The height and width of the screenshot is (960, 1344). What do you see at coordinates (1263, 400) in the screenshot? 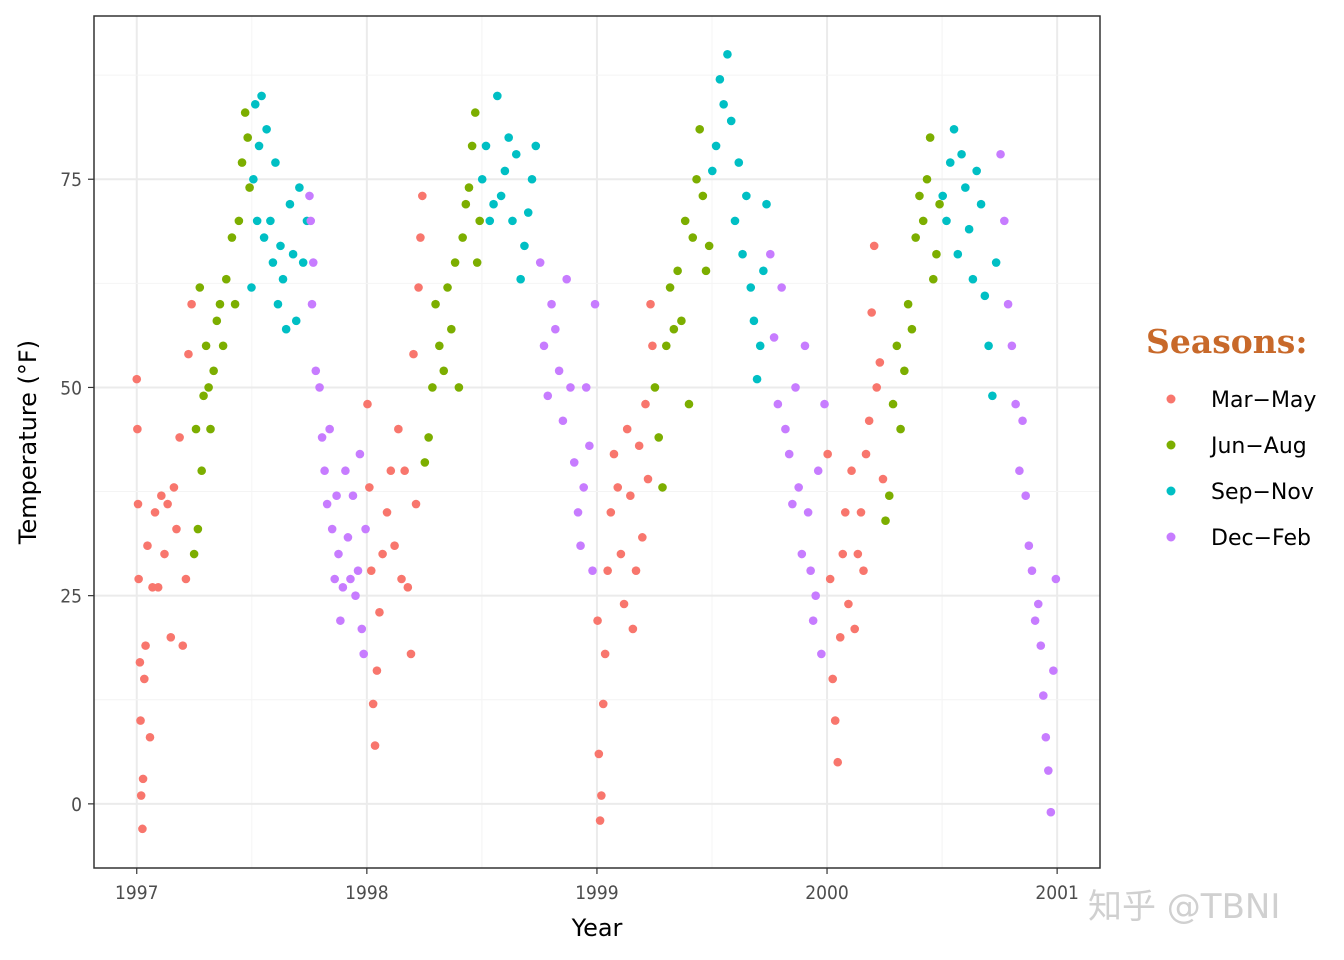
I see `legend-label: Mar−May` at bounding box center [1263, 400].